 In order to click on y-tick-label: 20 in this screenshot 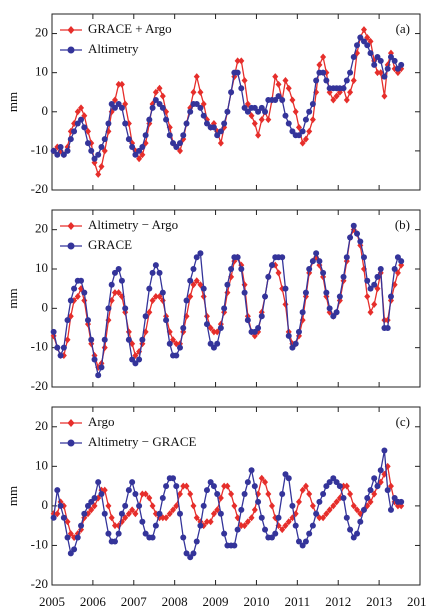, I will do `click(41, 32)`.